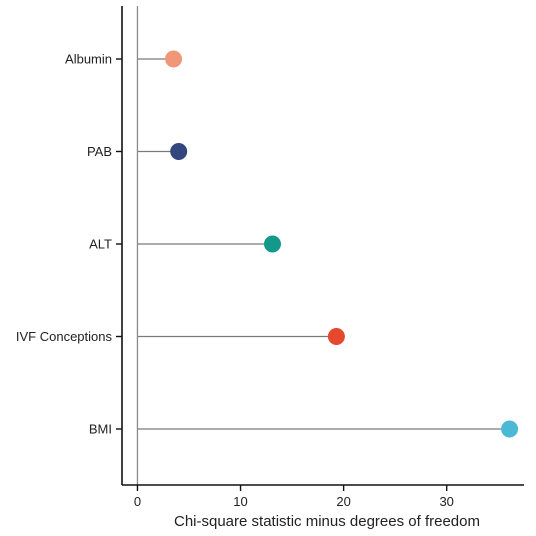 This screenshot has width=536, height=536. I want to click on dot-pab, so click(179, 151).